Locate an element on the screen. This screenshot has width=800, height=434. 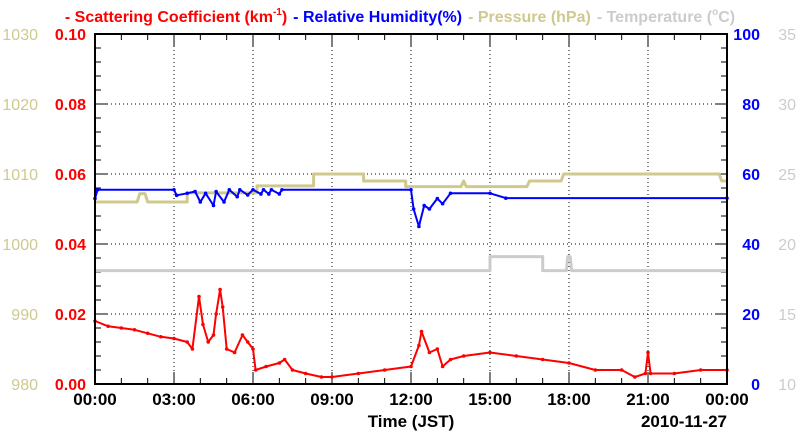
scattering-tick-label: 0.04 is located at coordinates (70, 245).